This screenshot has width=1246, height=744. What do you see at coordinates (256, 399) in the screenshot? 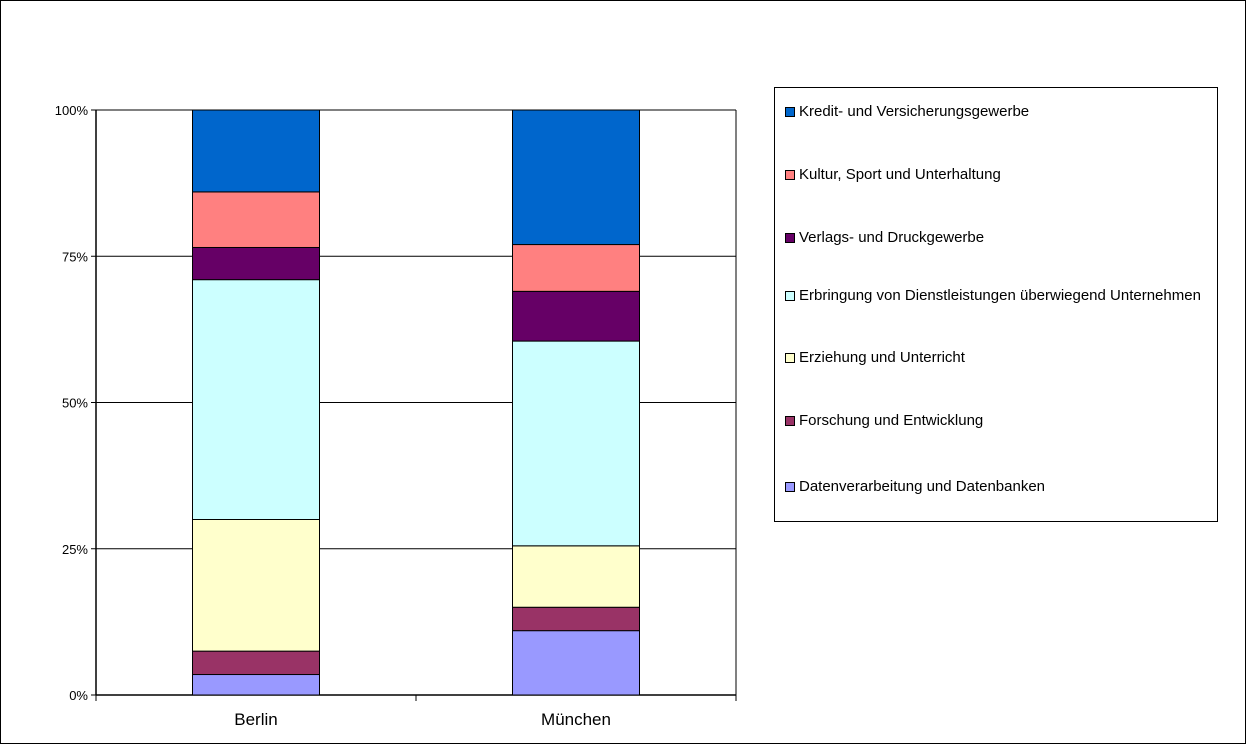
I see `bar-segment-berlin-erbringung-von-dienstleistungen-berwiegend-unternehmen` at bounding box center [256, 399].